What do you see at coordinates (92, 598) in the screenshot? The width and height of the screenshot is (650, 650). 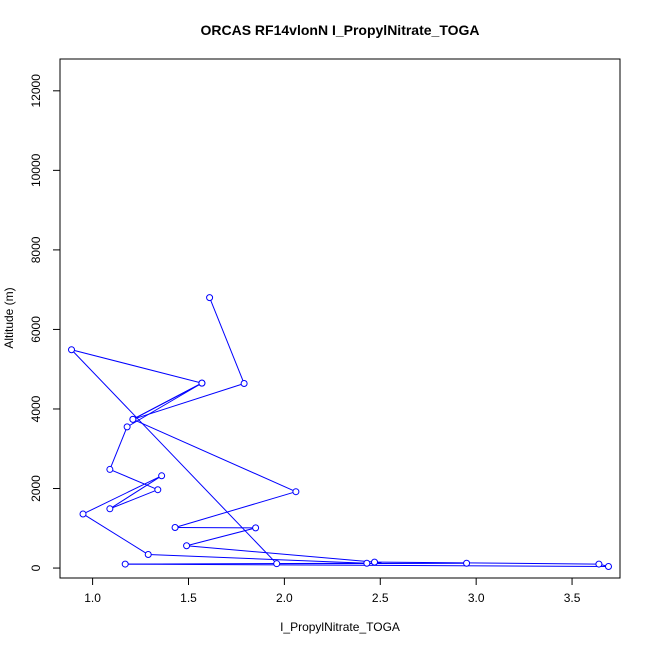 I see `x-tick-label: 1.0` at bounding box center [92, 598].